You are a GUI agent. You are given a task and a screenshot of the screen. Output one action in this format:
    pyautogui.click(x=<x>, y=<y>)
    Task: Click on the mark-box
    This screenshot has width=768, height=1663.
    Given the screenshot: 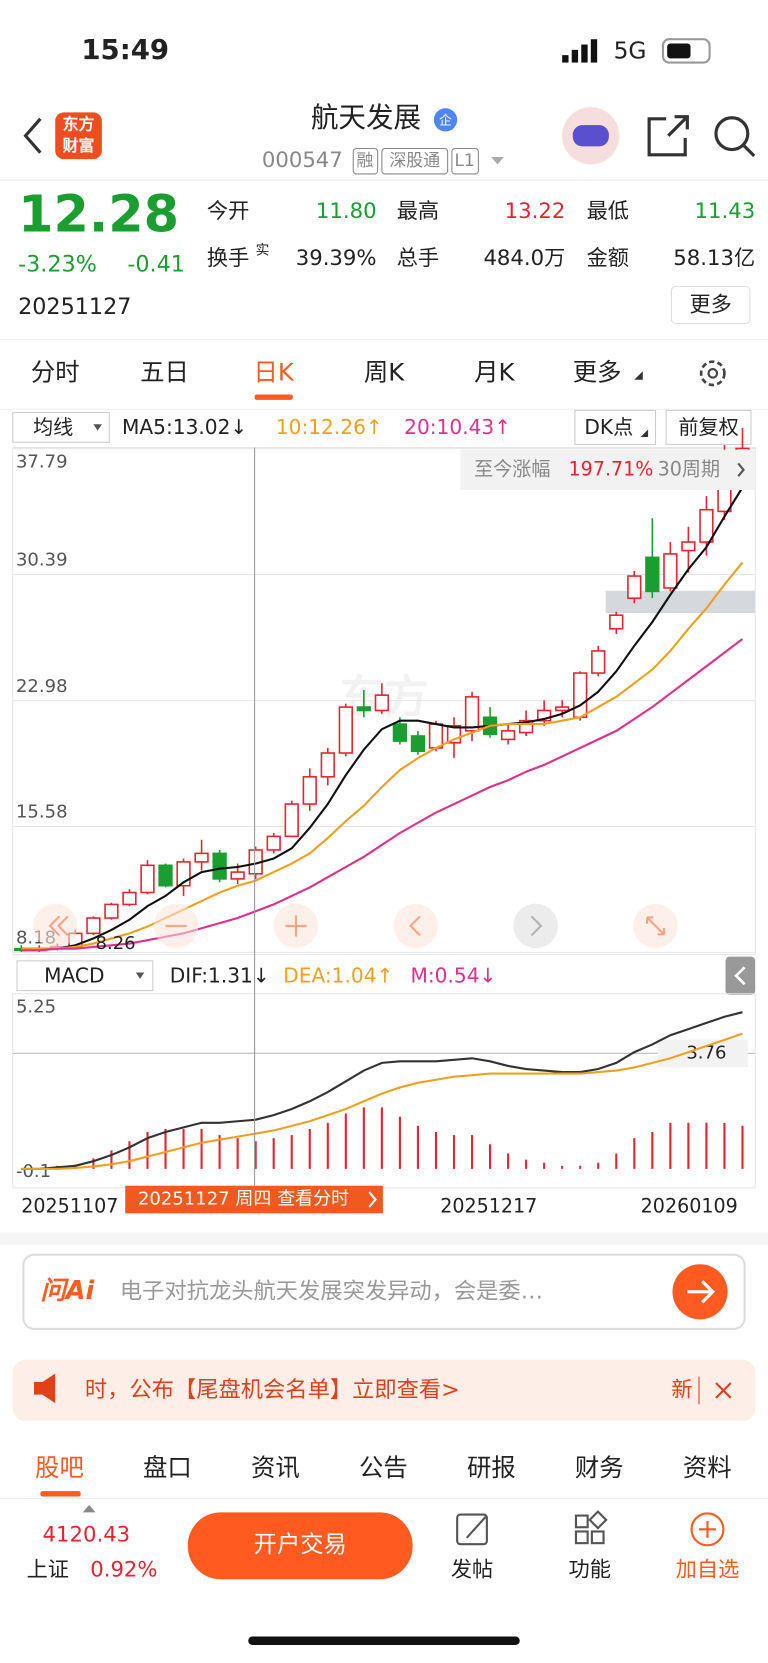 What is the action you would take?
    pyautogui.click(x=702, y=1053)
    